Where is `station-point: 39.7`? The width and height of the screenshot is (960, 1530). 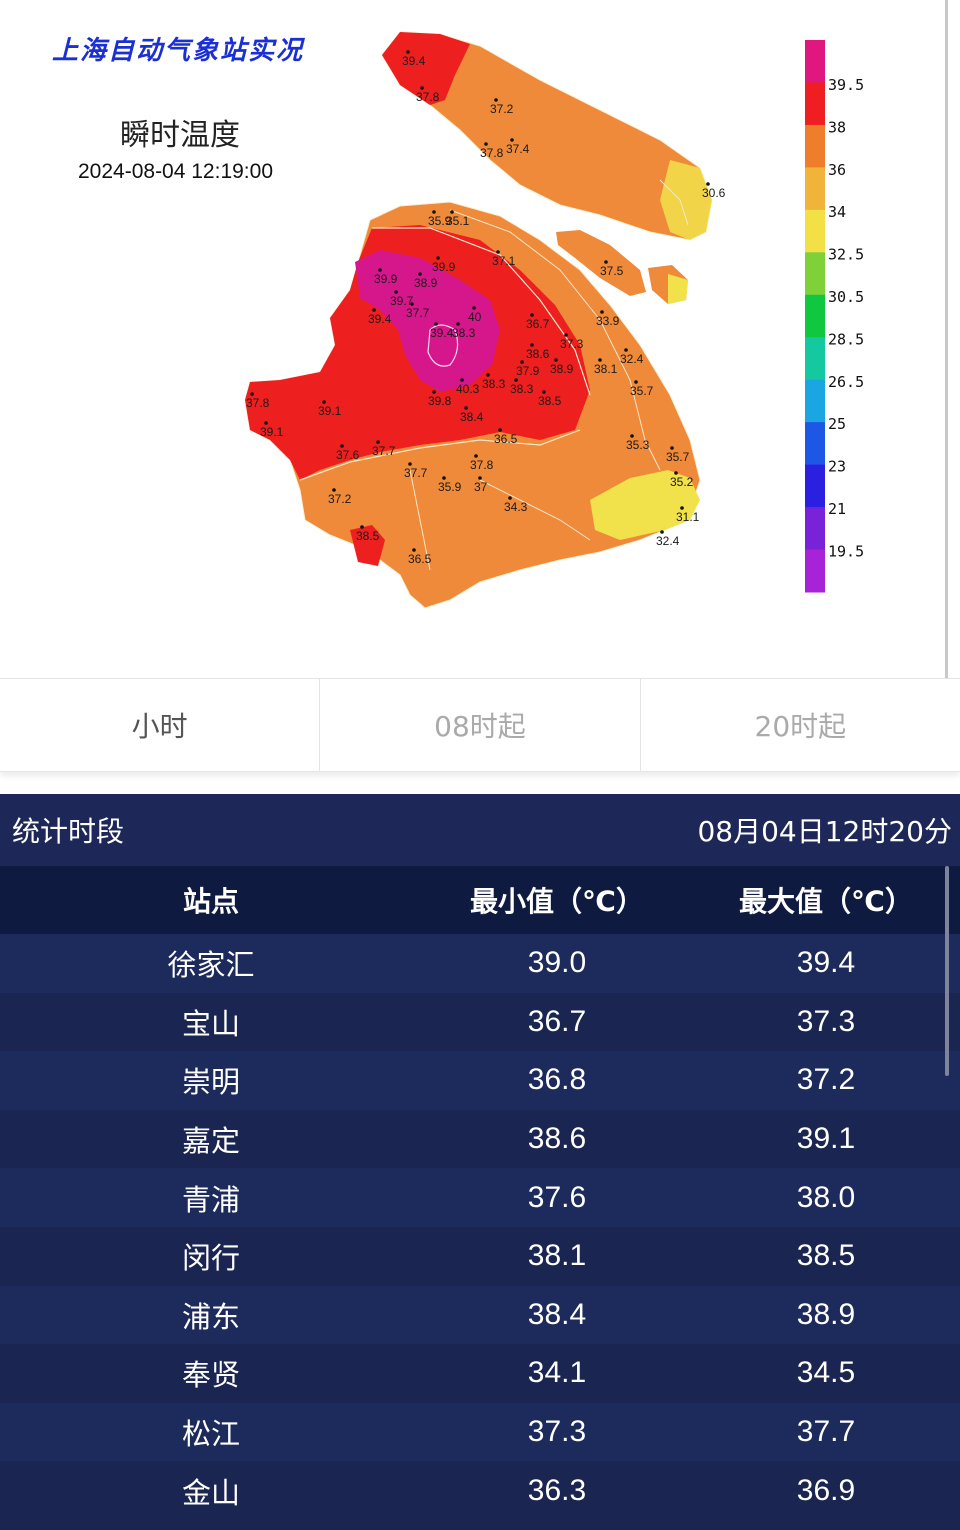
station-point: 39.7 is located at coordinates (402, 299).